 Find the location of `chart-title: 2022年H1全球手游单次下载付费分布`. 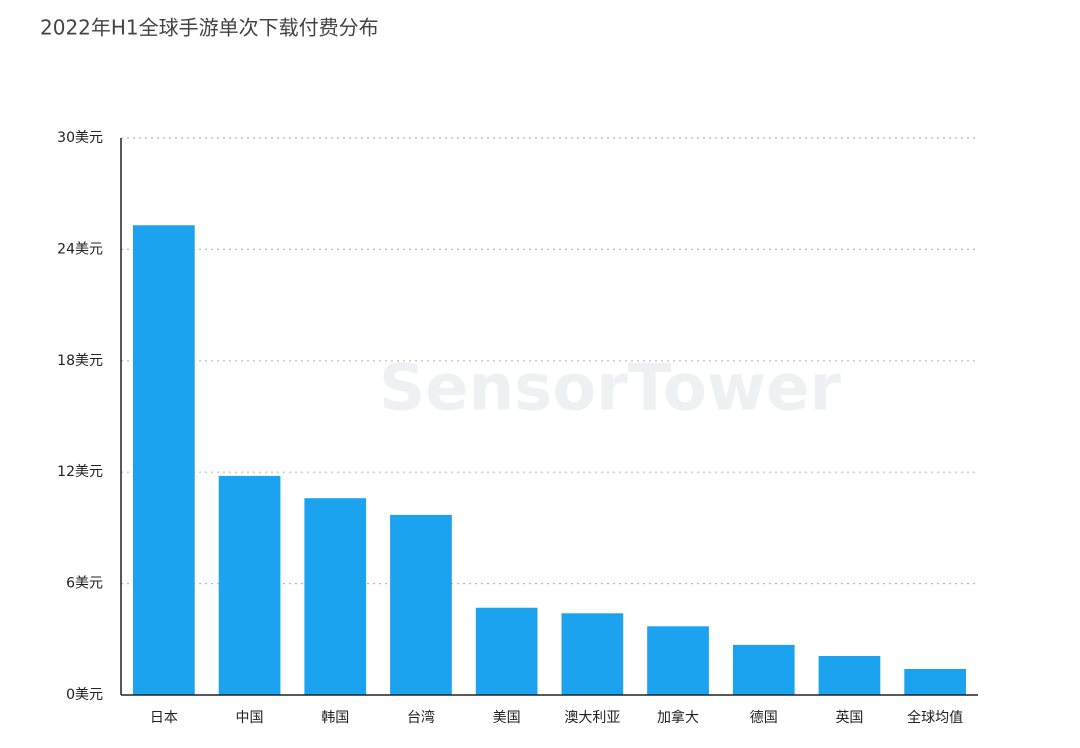

chart-title: 2022年H1全球手游单次下载付费分布 is located at coordinates (209, 28).